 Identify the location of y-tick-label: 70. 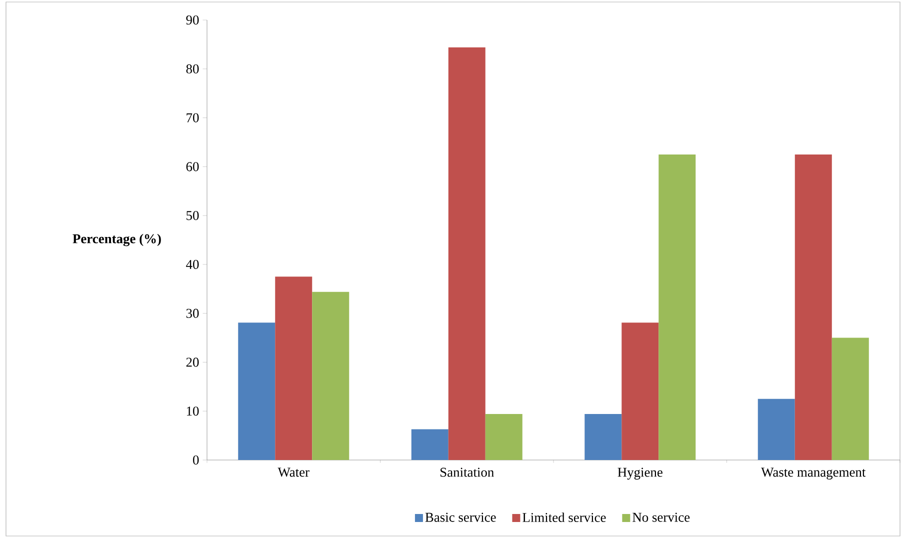
(192, 117).